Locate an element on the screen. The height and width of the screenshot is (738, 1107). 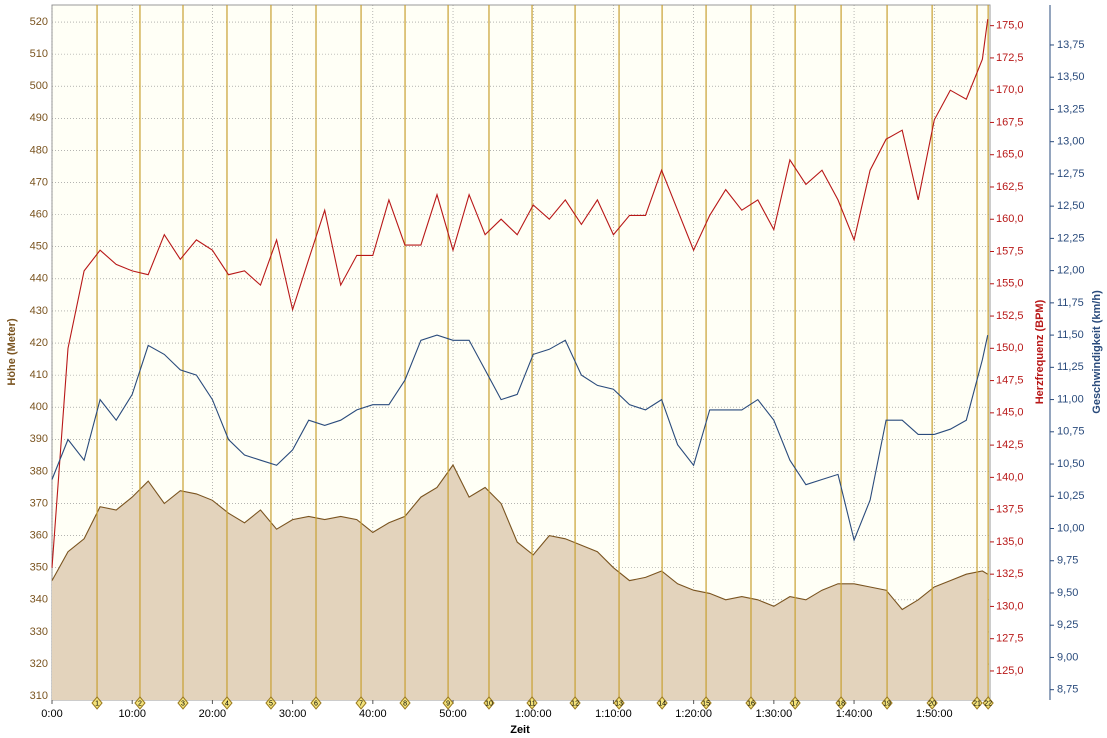
y3-tick-label: 13,50 is located at coordinates (1071, 77).